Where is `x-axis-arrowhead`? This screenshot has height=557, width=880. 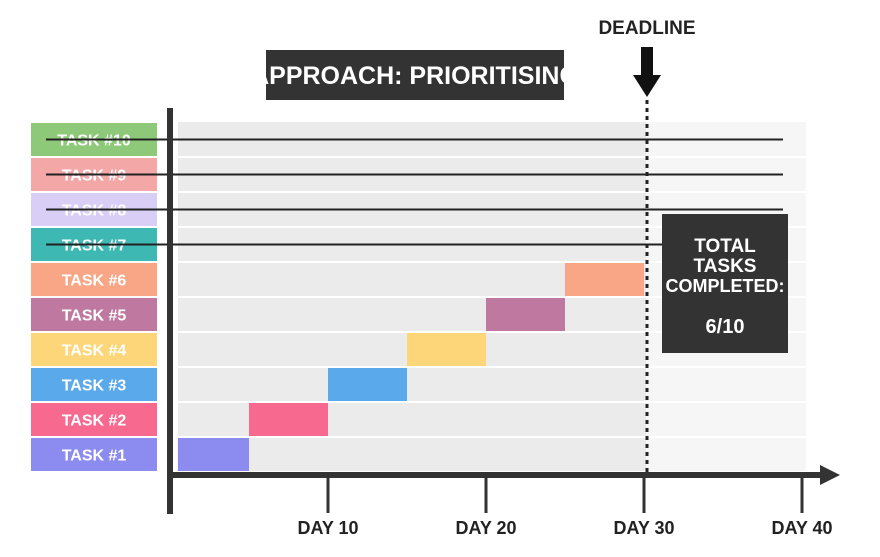
x-axis-arrowhead is located at coordinates (830, 475).